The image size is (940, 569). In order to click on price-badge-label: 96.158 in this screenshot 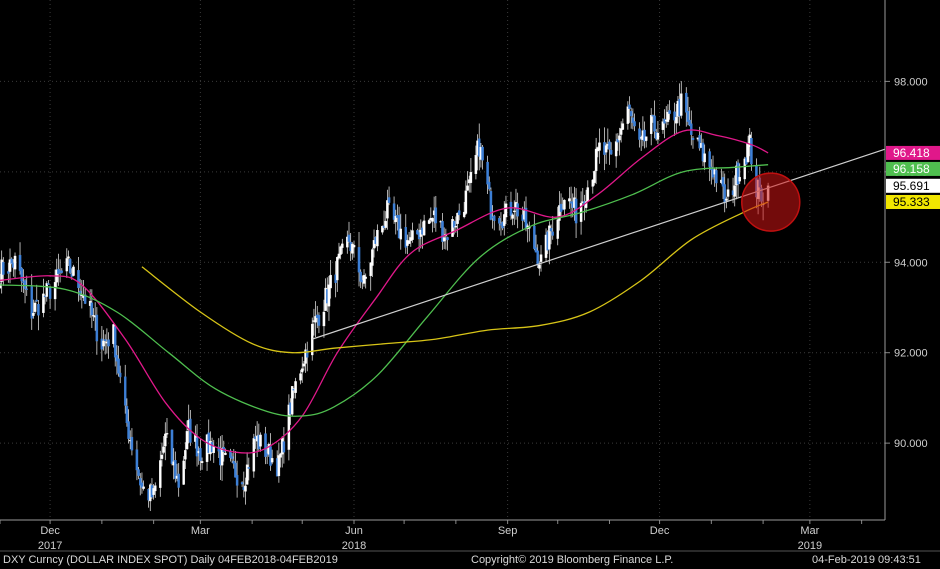, I will do `click(911, 169)`.